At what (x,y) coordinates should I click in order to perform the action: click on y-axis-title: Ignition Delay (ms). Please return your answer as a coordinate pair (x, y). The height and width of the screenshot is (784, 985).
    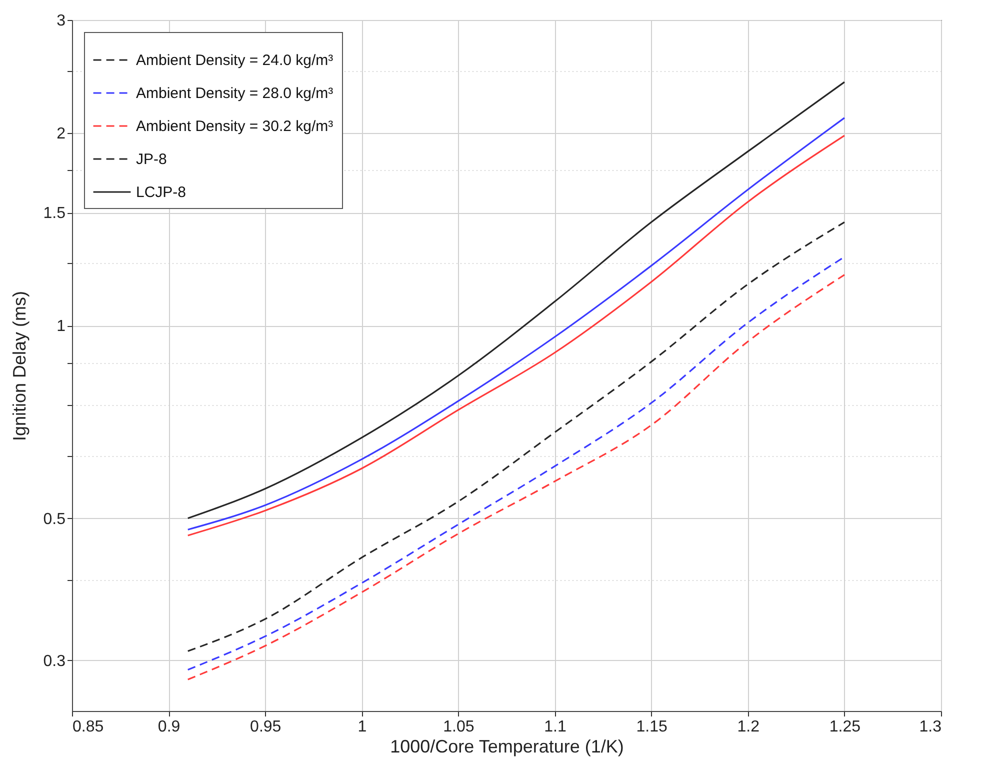
    Looking at the image, I should click on (19, 366).